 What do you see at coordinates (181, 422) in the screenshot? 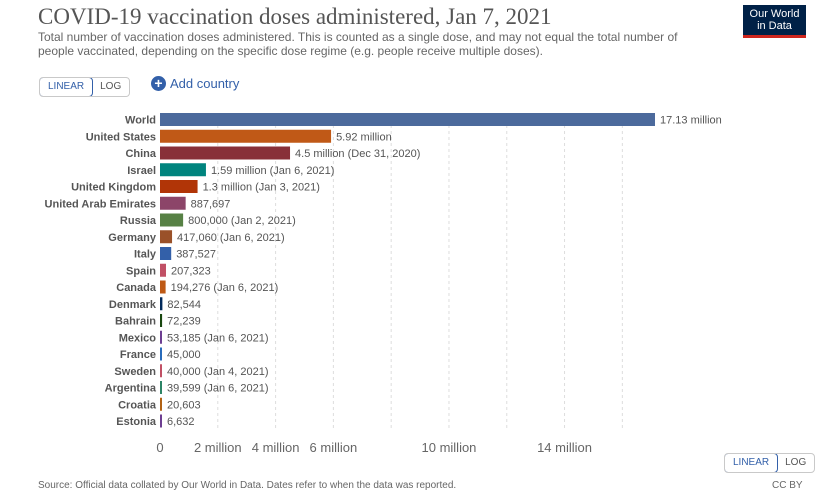
I see `data-label-18: 6,632` at bounding box center [181, 422].